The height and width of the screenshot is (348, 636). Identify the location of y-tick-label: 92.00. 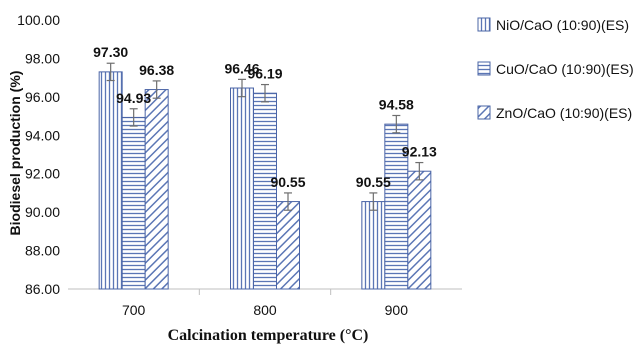
(42, 174).